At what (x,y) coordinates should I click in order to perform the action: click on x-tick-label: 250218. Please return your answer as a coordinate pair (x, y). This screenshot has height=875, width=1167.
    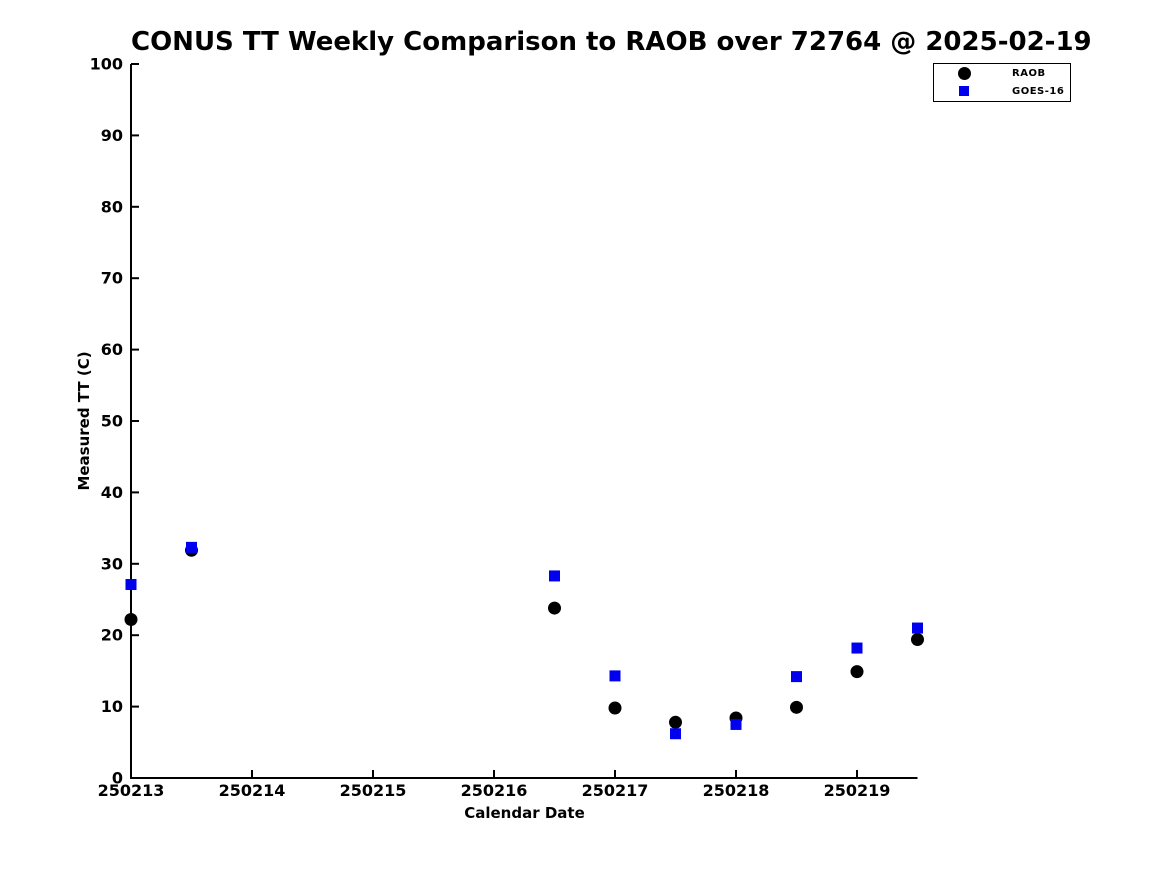
    Looking at the image, I should click on (736, 790).